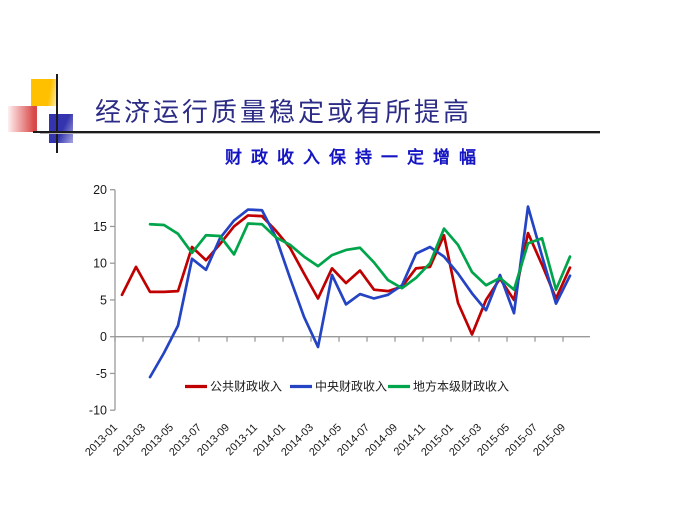 Image resolution: width=680 pixels, height=515 pixels. I want to click on legend-label-1: 中央财政收入, so click(351, 386).